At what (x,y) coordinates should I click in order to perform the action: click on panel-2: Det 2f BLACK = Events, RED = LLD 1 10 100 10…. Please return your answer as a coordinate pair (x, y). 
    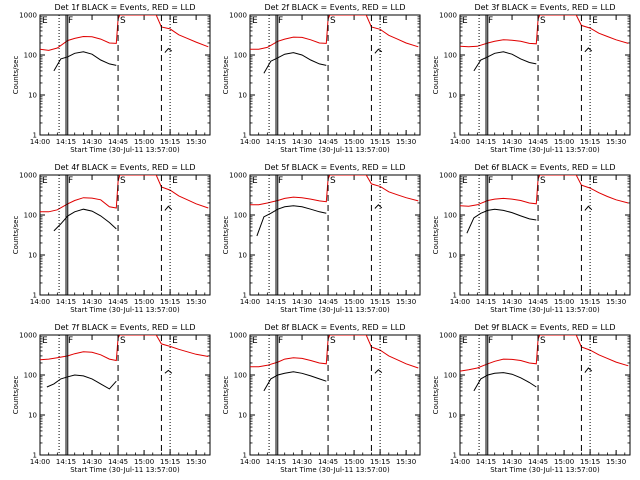
    Looking at the image, I should click on (321, 78).